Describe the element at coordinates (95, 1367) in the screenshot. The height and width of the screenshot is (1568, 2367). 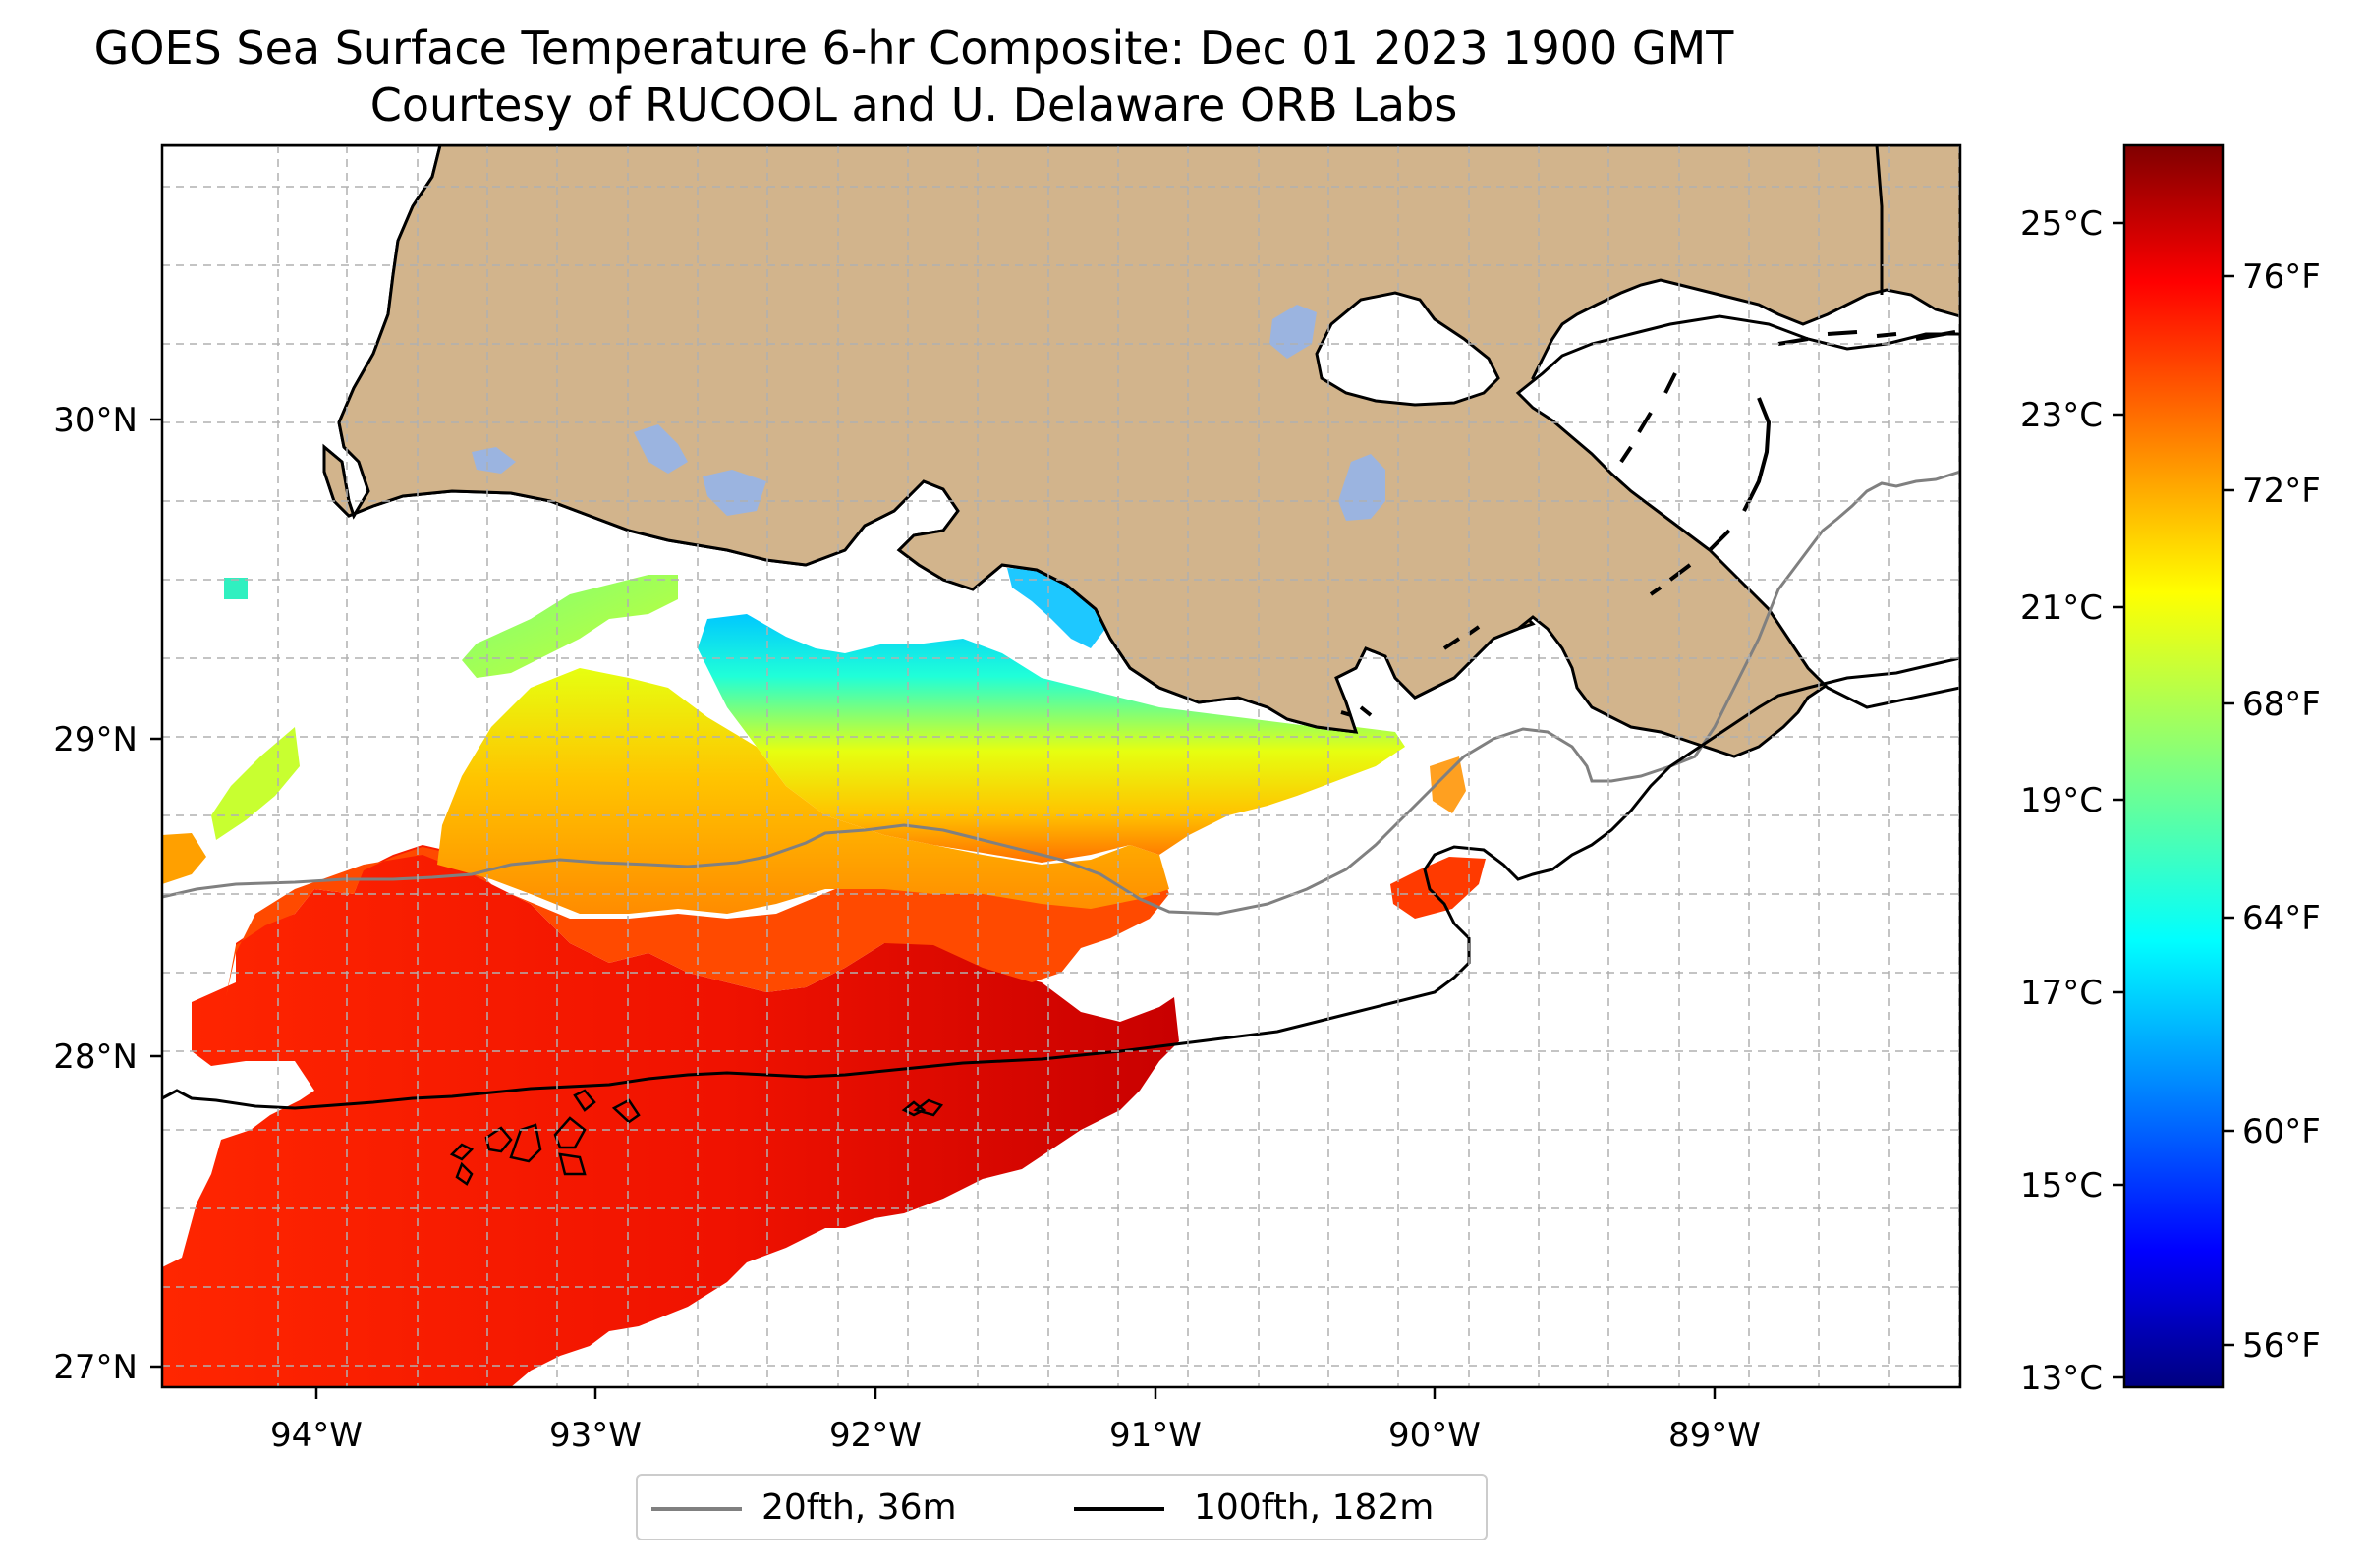
I see `y-tick-label: 27°N` at that location.